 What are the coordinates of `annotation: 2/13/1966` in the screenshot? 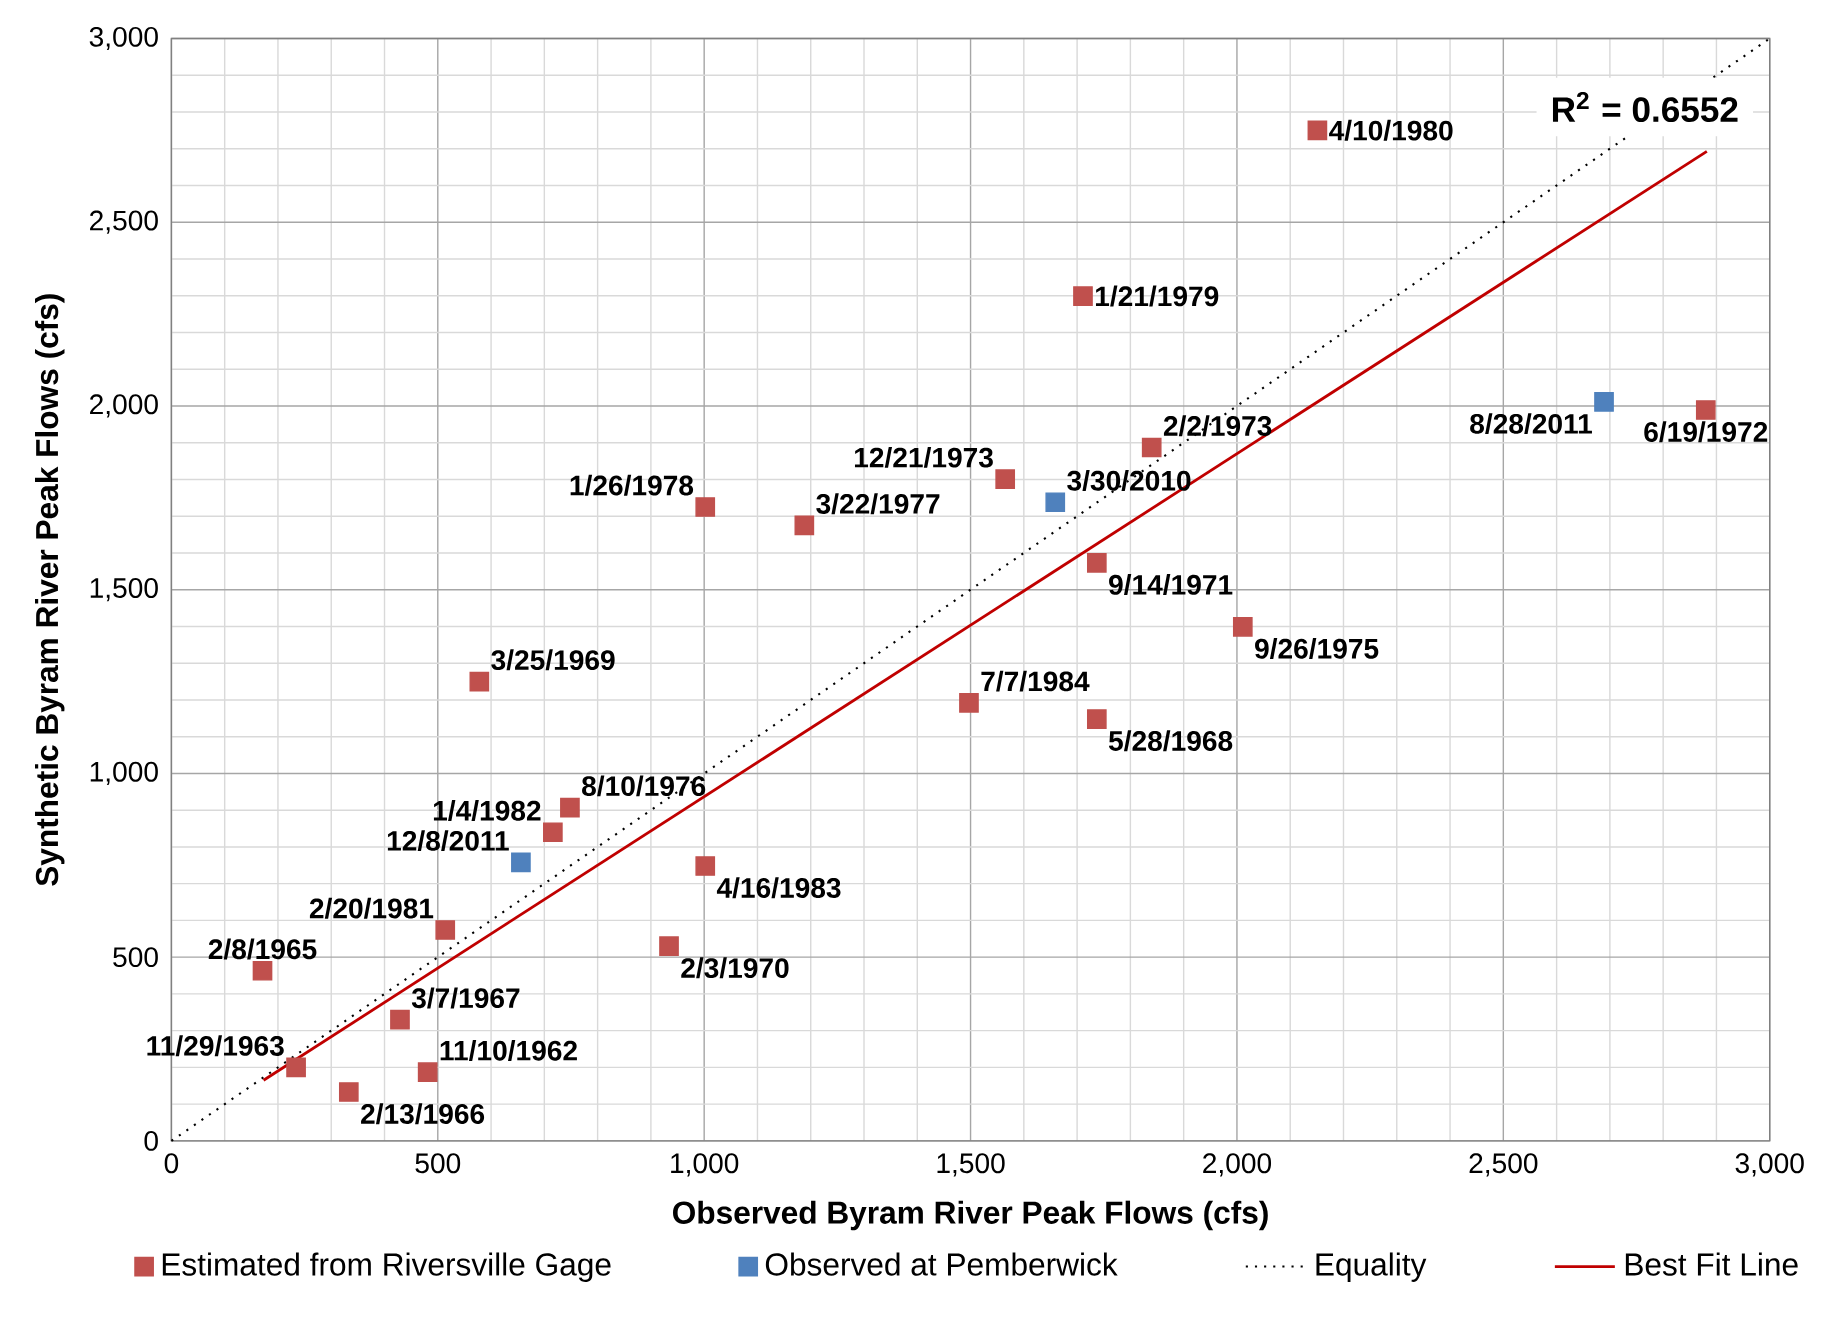 It's located at (423, 1114).